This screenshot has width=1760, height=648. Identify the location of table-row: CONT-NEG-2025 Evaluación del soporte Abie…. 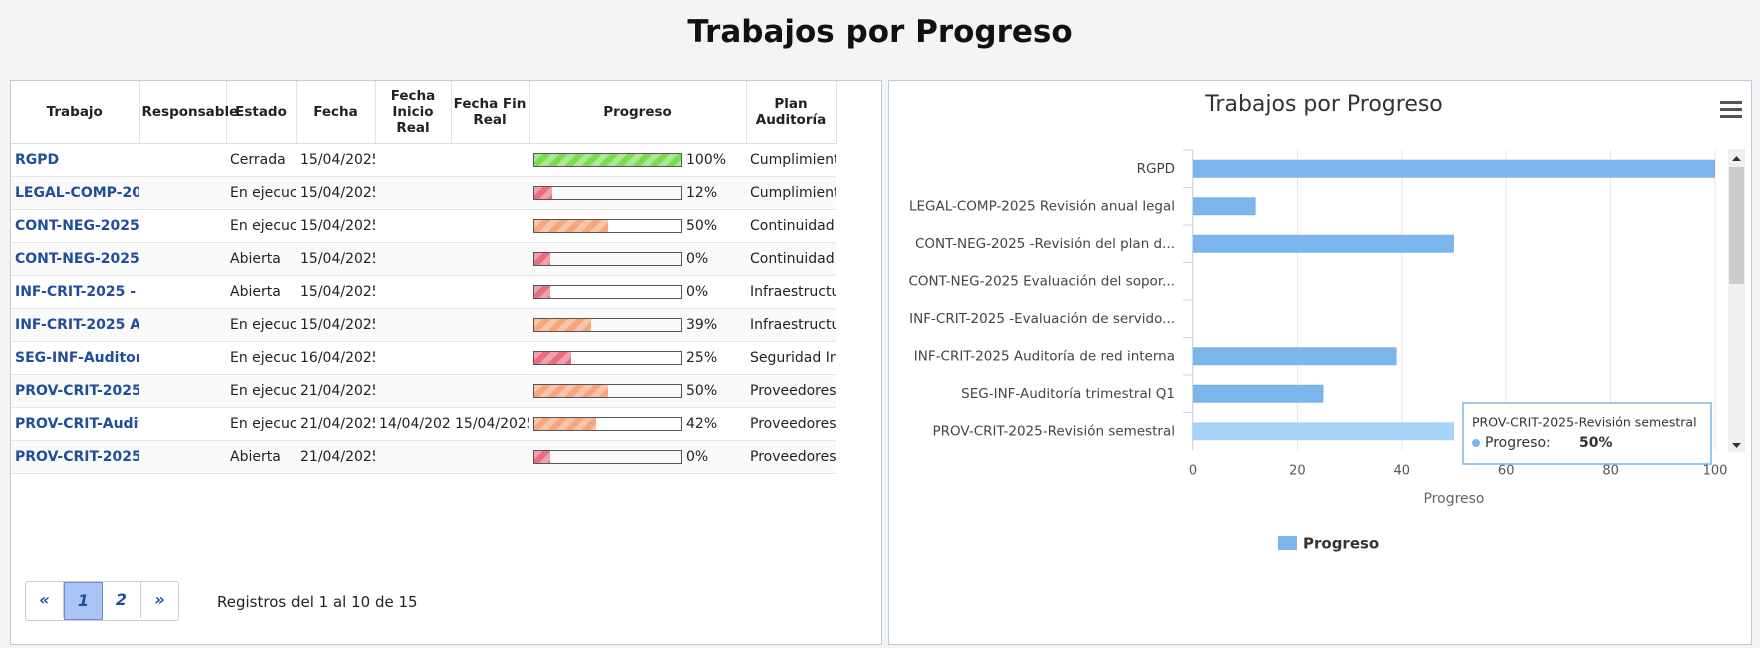
(423, 259).